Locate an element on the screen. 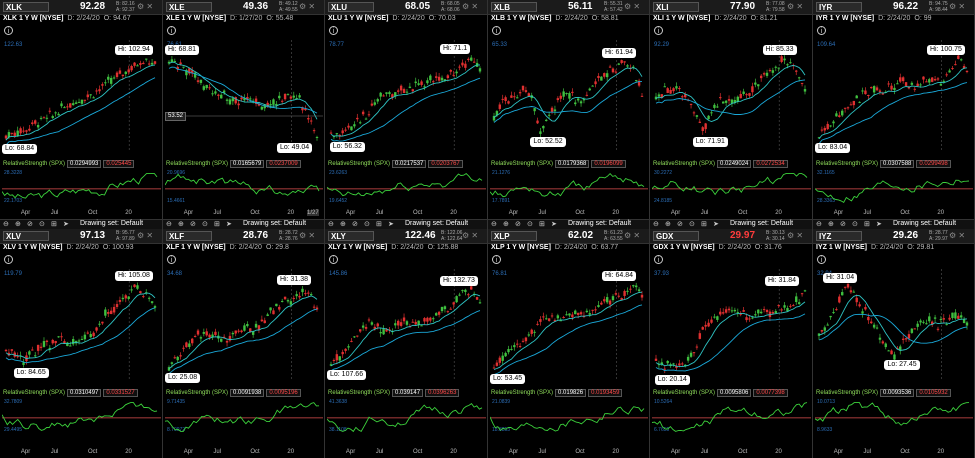  symbol-input: XLK is located at coordinates (26, 7).